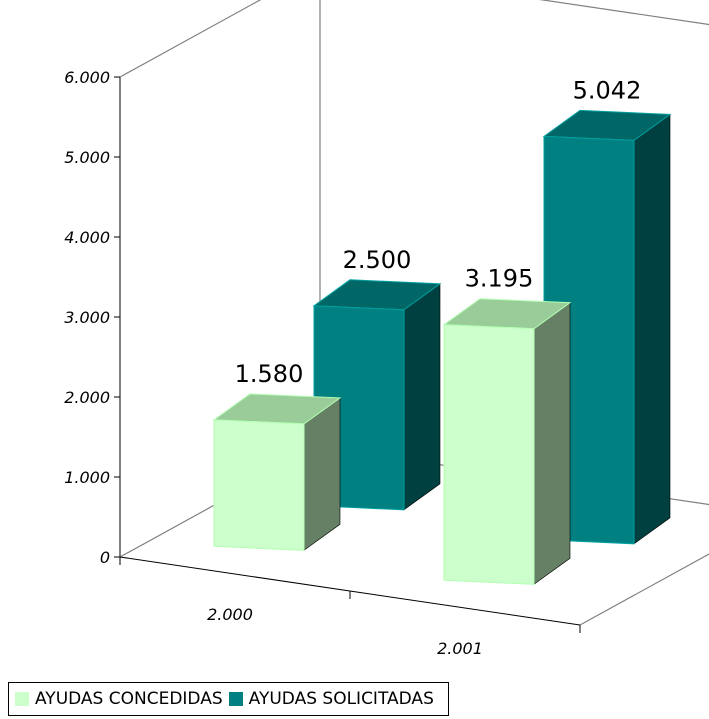 Image resolution: width=709 pixels, height=719 pixels. Describe the element at coordinates (87, 317) in the screenshot. I see `y-tick-label: 3.000` at that location.